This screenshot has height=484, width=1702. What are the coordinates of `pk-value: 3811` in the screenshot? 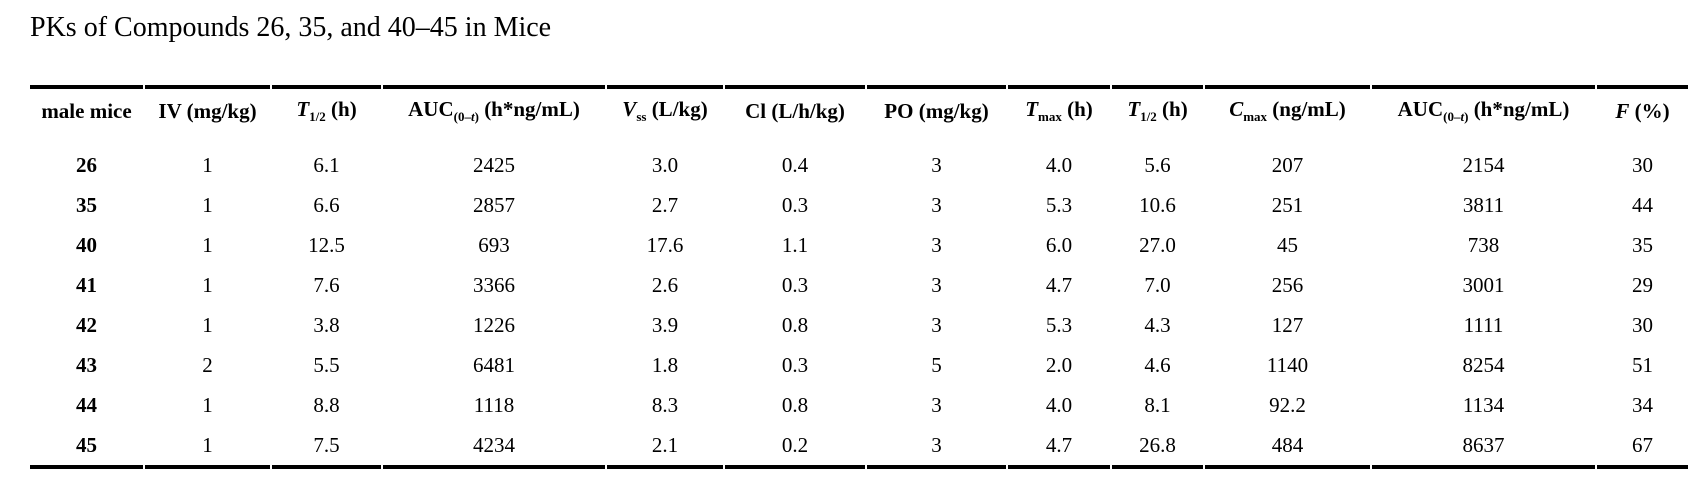 It's located at (1483, 204).